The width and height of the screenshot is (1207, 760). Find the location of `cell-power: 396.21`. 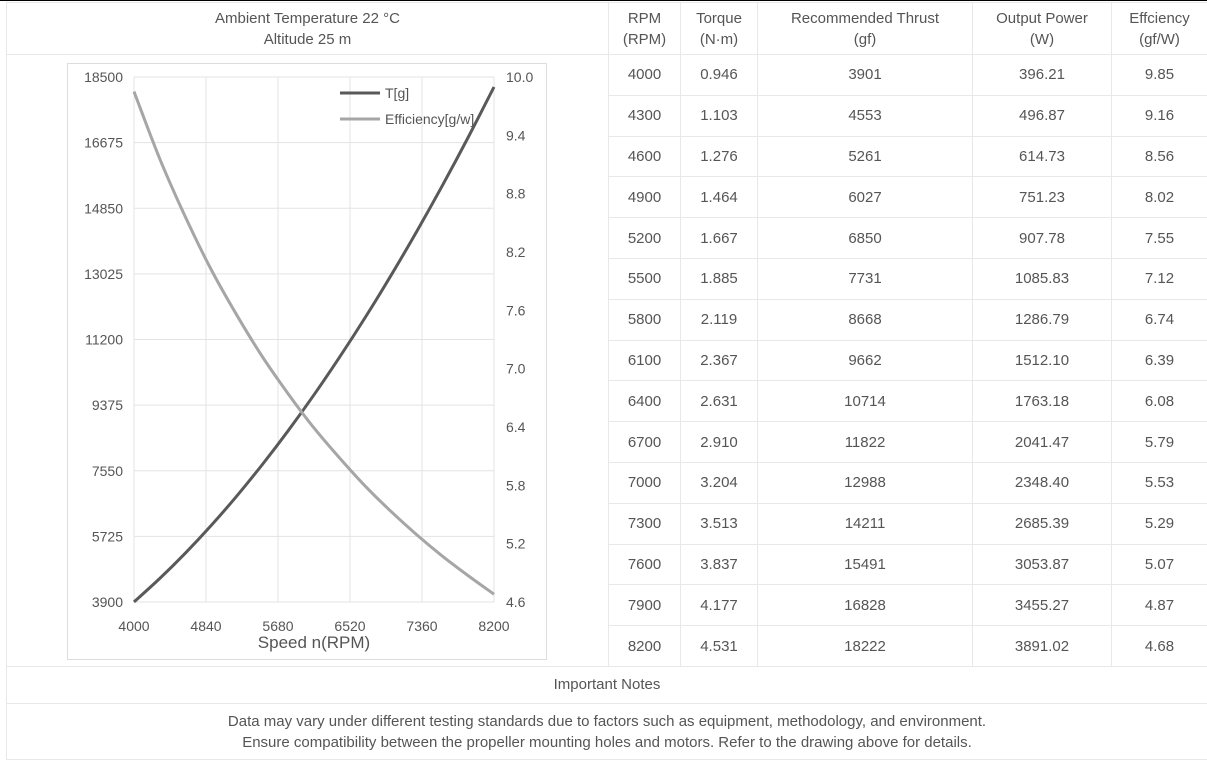

cell-power: 396.21 is located at coordinates (1042, 75).